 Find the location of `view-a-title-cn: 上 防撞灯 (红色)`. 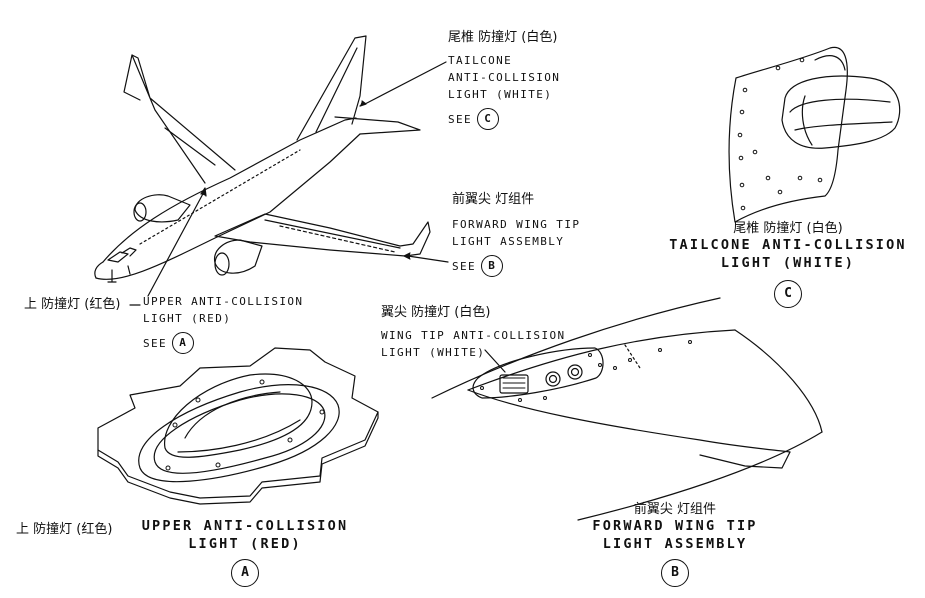

view-a-title-cn: 上 防撞灯 (红色) is located at coordinates (64, 529).